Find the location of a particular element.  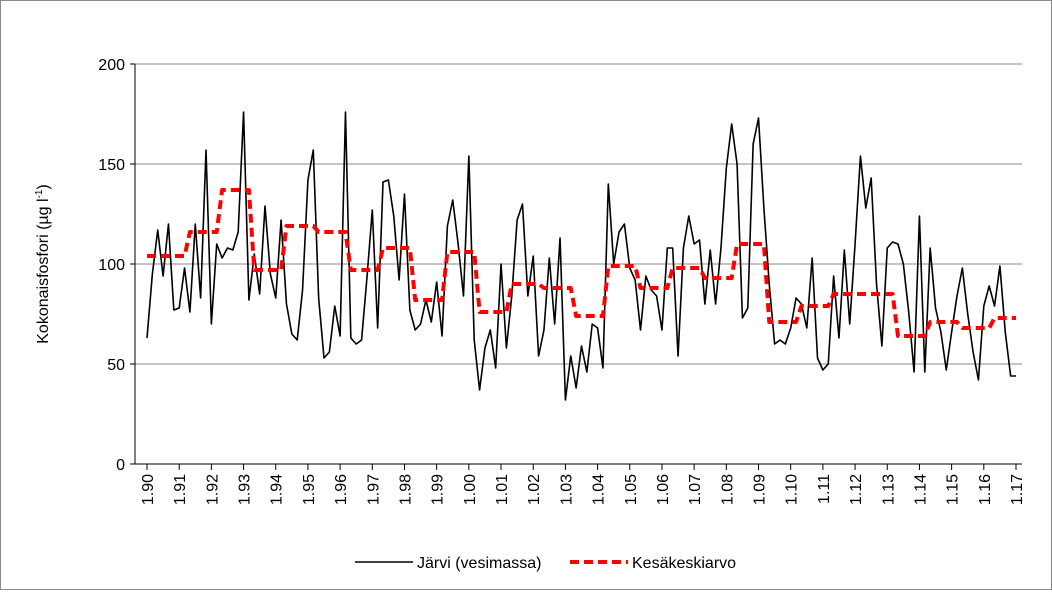

x-tick-label: 1.17 is located at coordinates (1017, 489).